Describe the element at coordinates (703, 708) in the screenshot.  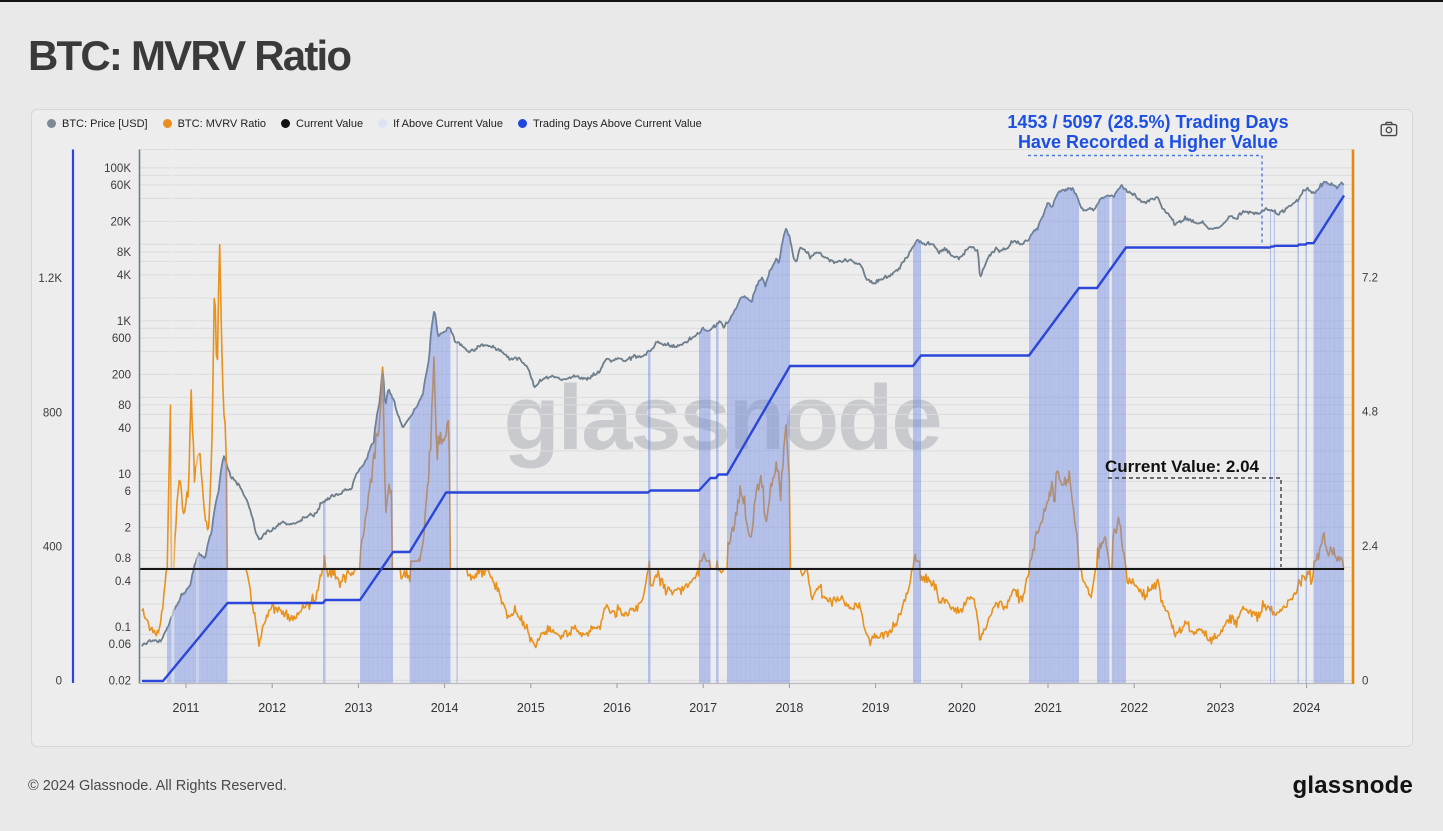
I see `svg-text: 2017` at that location.